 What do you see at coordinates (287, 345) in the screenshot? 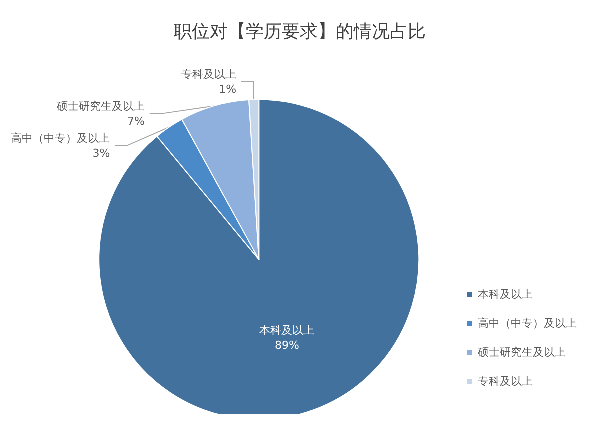
I see `data-label: 89%` at bounding box center [287, 345].